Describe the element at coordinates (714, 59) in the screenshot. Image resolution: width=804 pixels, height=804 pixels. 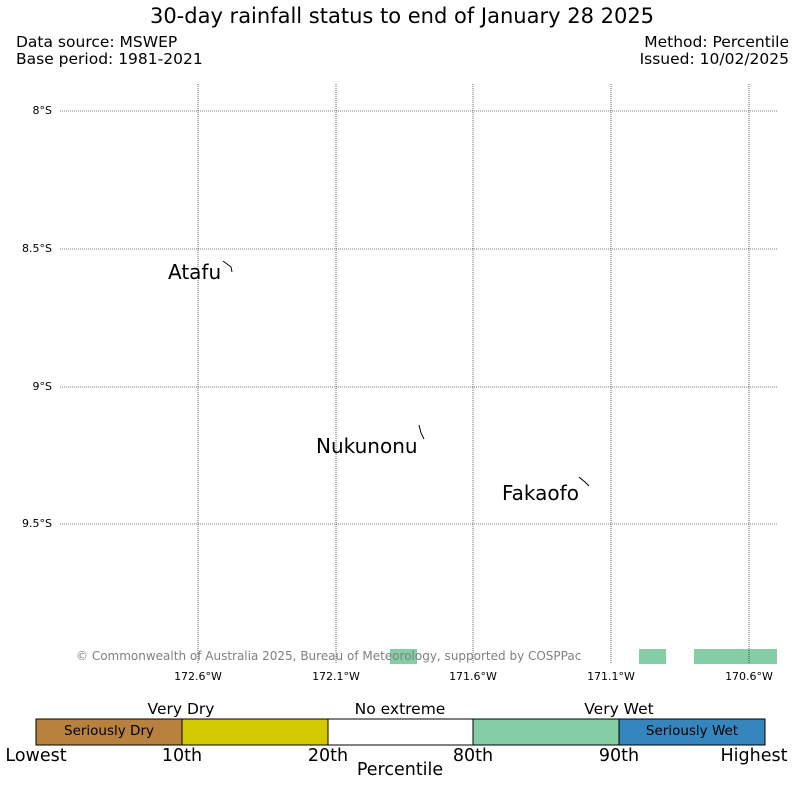
I see `issued-line: Issued: 10/02/2025` at that location.